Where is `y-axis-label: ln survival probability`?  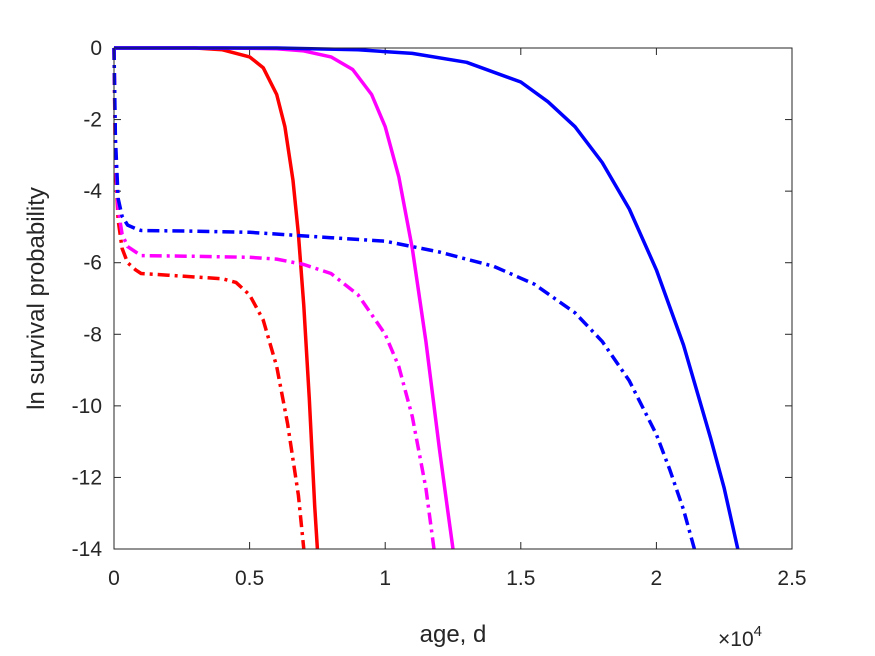
y-axis-label: ln survival probability is located at coordinates (36, 298).